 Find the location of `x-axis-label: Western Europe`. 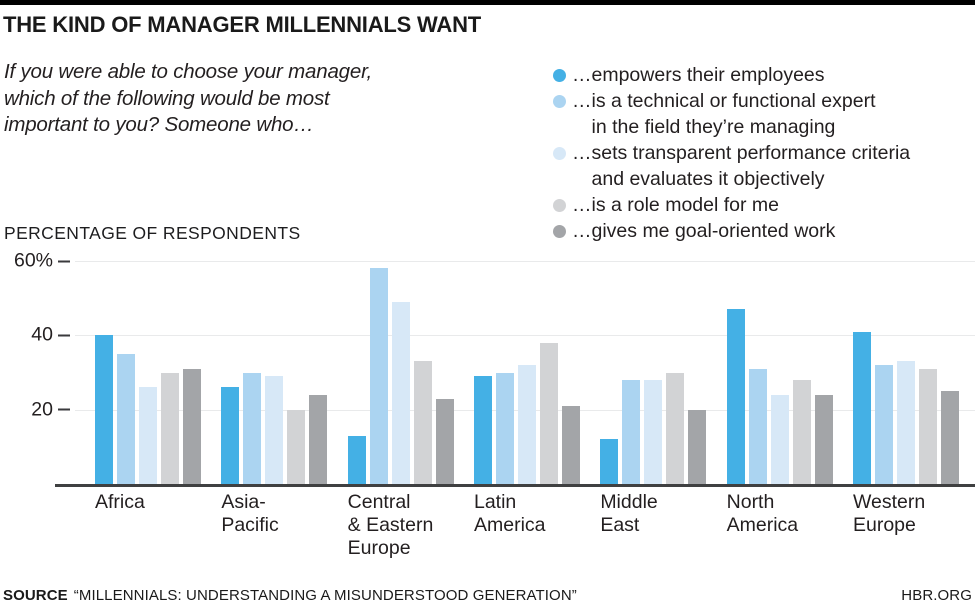

x-axis-label: Western Europe is located at coordinates (889, 513).